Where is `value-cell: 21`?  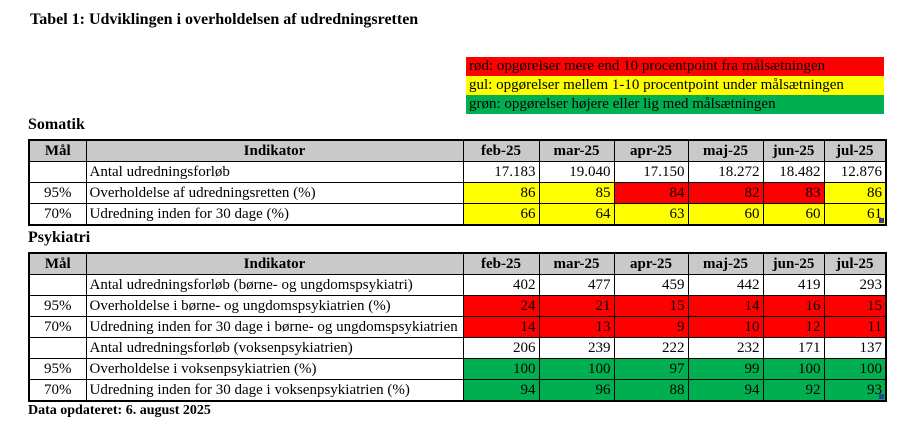
value-cell: 21 is located at coordinates (576, 306).